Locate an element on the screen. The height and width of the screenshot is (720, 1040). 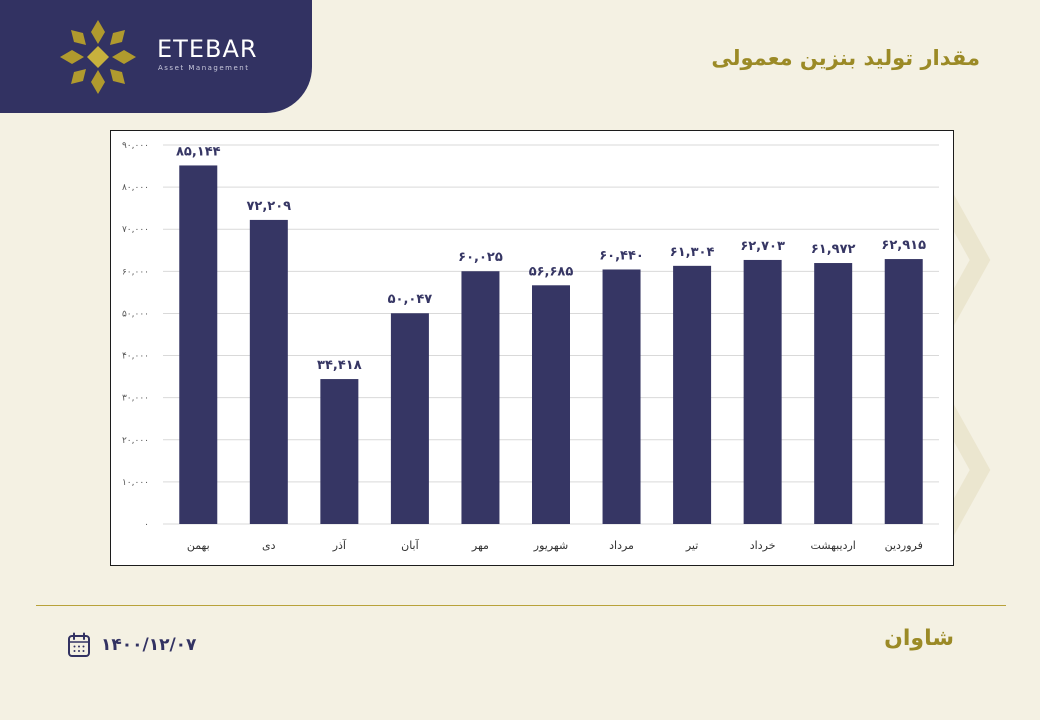
x-tick-label: دی is located at coordinates (269, 545).